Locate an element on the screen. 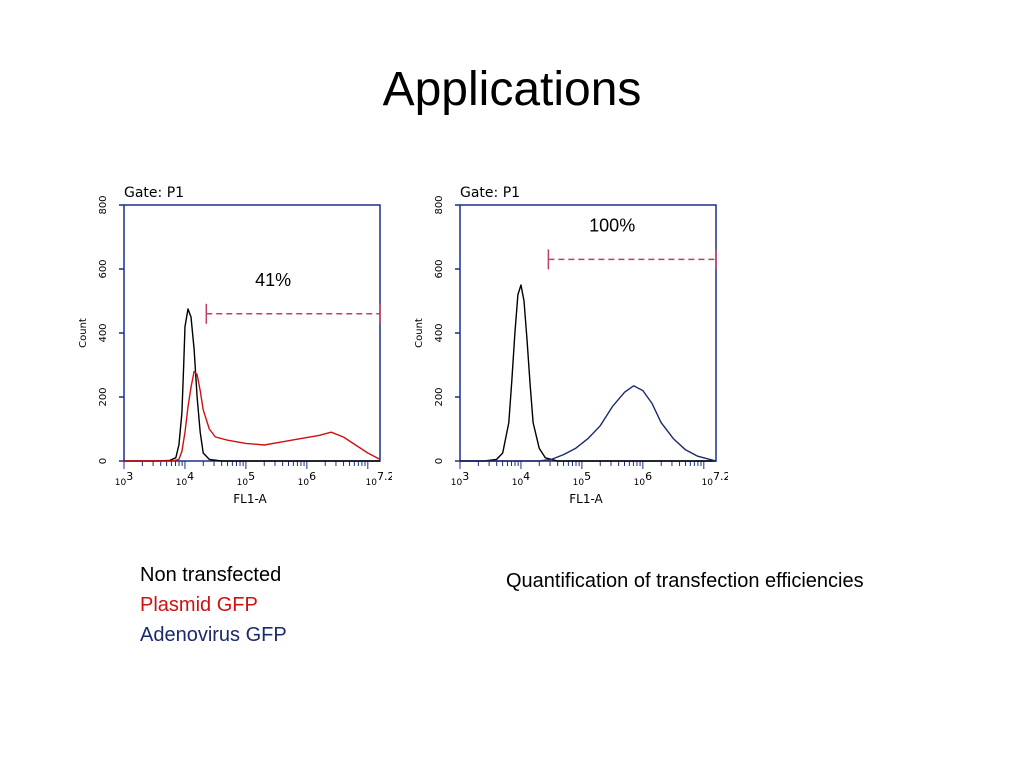 This screenshot has width=1024, height=768. series-line-adenovirus-gfp is located at coordinates (588, 423).